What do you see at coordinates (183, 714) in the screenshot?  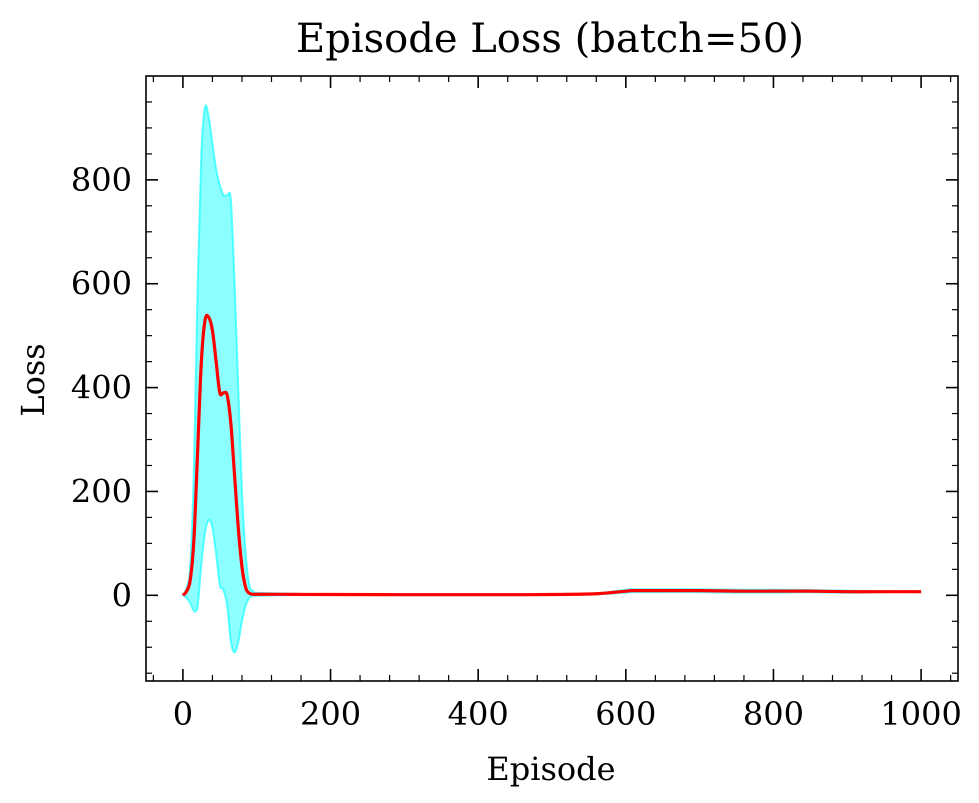 I see `x-tick-label: 0` at bounding box center [183, 714].